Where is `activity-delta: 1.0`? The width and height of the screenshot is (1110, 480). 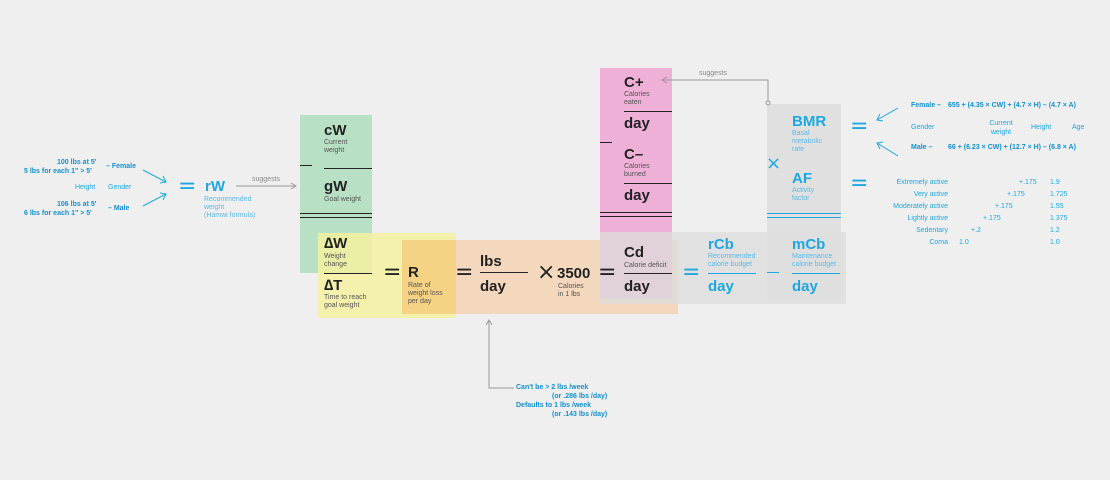 activity-delta: 1.0 is located at coordinates (964, 242).